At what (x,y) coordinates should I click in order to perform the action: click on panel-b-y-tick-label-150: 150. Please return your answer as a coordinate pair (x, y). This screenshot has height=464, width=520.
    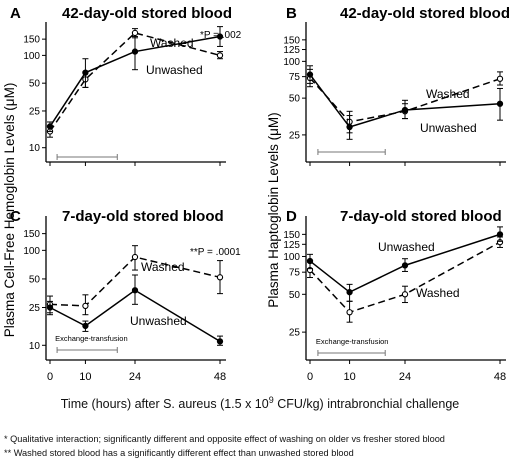
    Looking at the image, I should click on (291, 40).